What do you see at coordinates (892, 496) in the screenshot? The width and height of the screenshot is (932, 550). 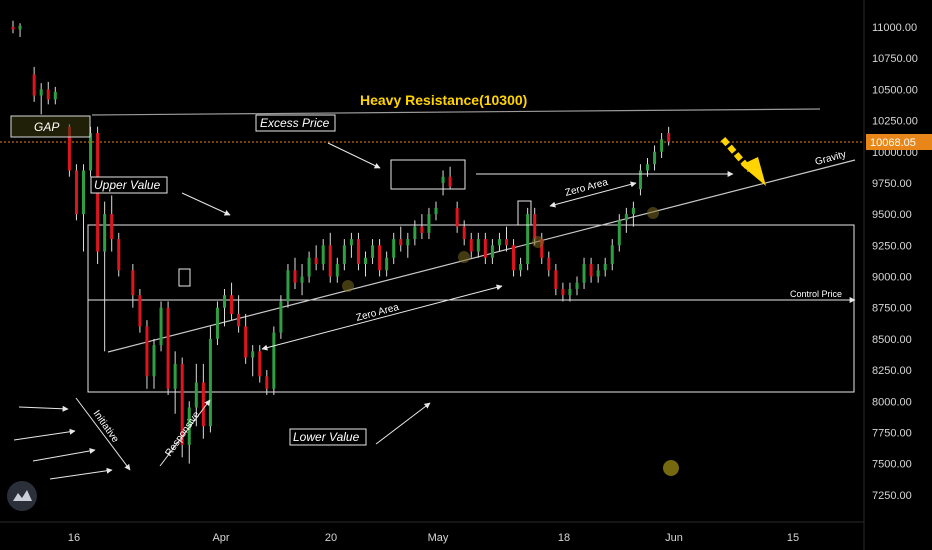 I see `price-tick-label: 7250.00` at bounding box center [892, 496].